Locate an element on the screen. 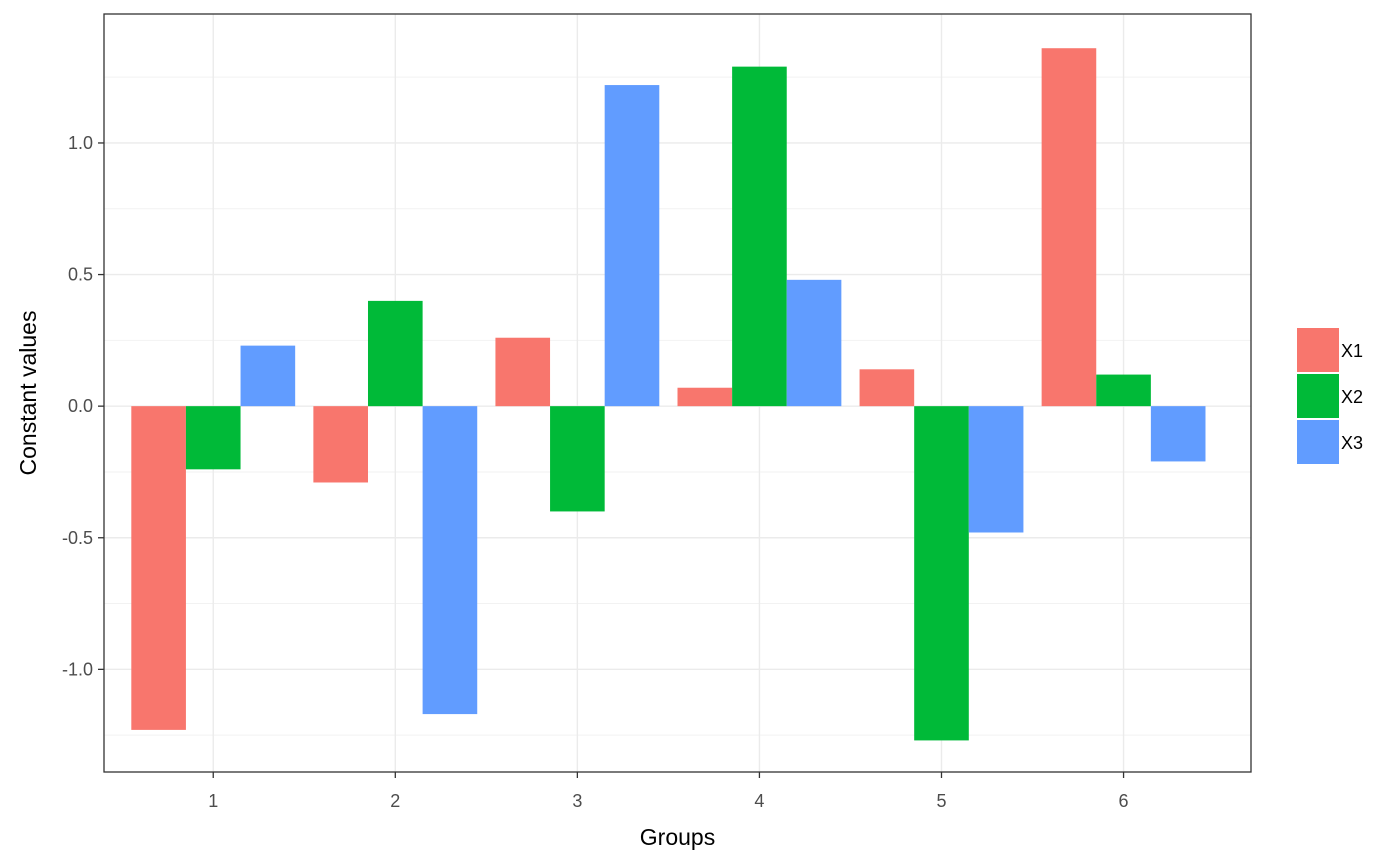 The image size is (1400, 866). y-axis-title: Constant values is located at coordinates (28, 393).